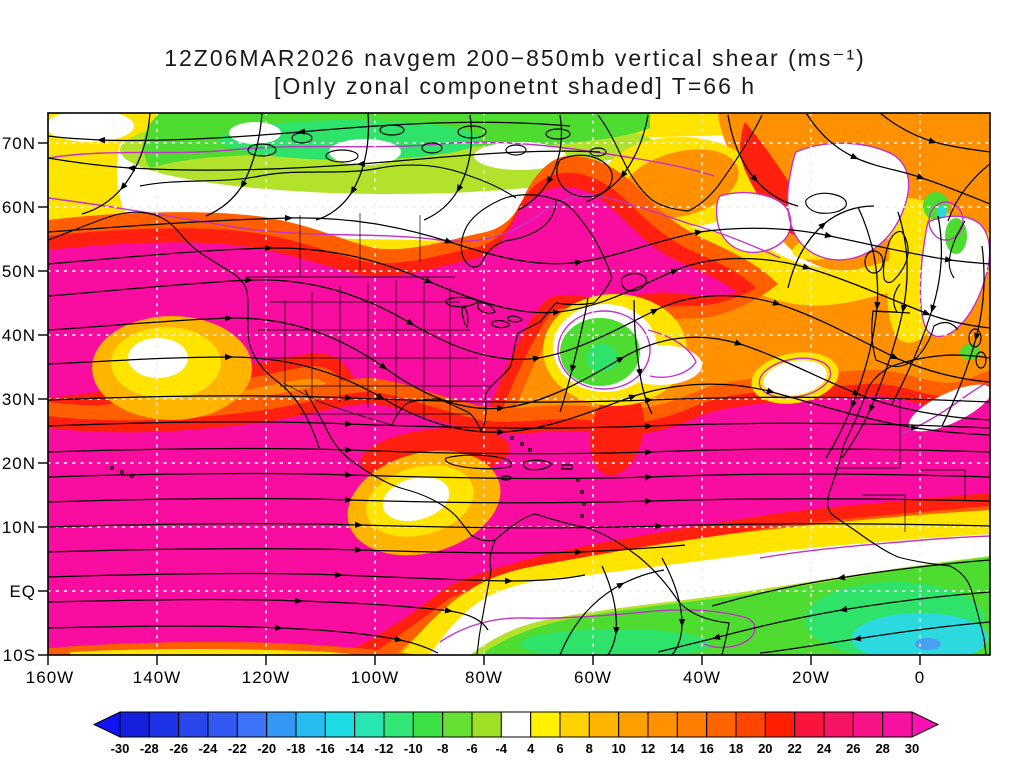 This screenshot has width=1024, height=768. I want to click on colorbar-tick-label: 4, so click(531, 748).